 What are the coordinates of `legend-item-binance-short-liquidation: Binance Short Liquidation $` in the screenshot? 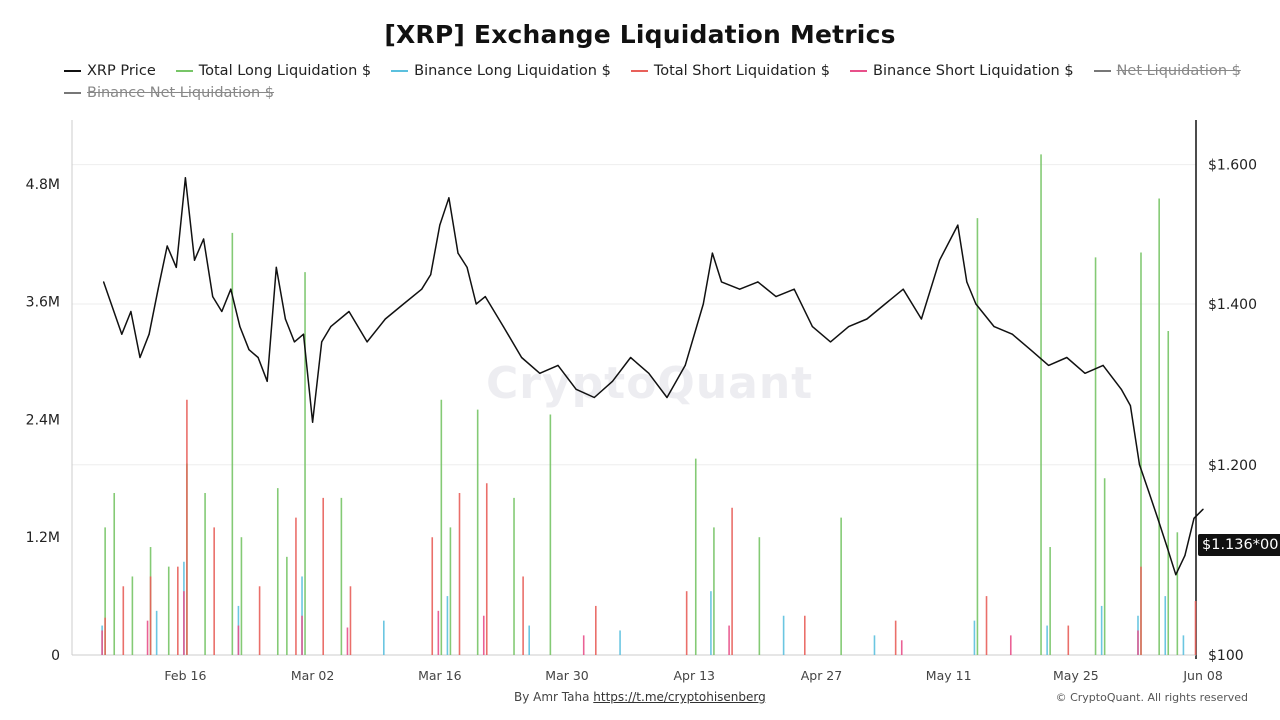 It's located at (962, 71).